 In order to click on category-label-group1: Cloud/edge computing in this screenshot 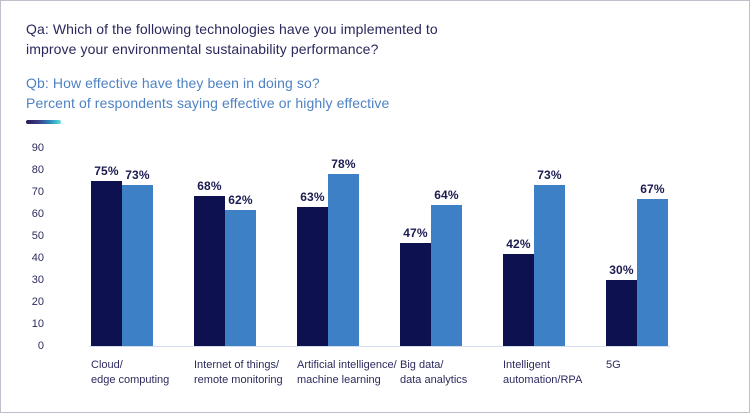, I will do `click(130, 373)`.